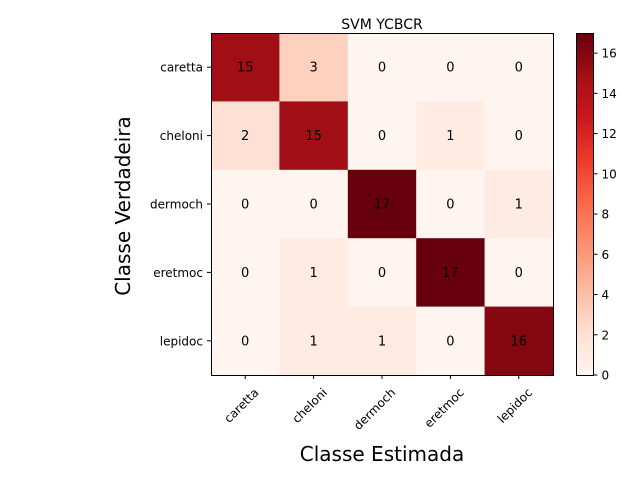  I want to click on y-tick-label: eretmoc, so click(178, 273).